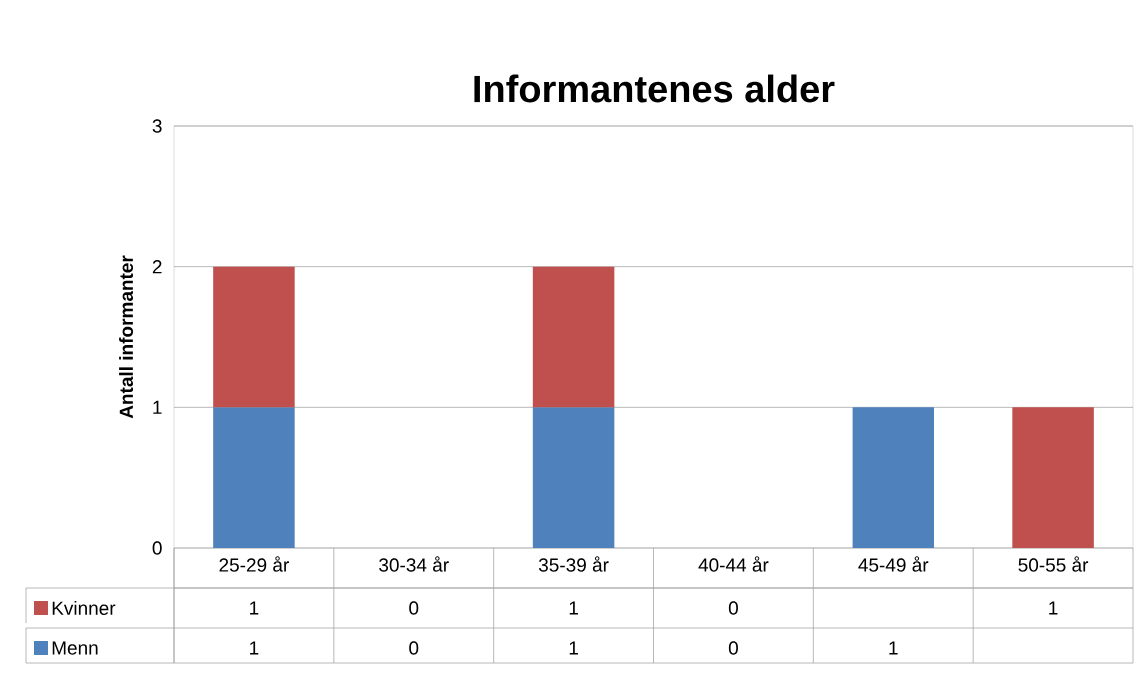 Image resolution: width=1148 pixels, height=678 pixels. I want to click on x-tick-label: 25-29 år, so click(254, 564).